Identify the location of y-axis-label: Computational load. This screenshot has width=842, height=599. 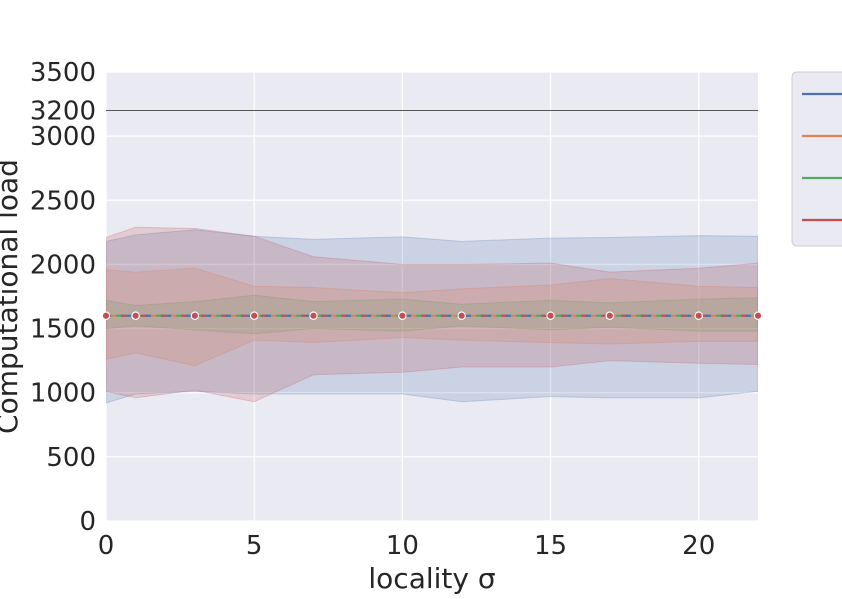
(12, 296).